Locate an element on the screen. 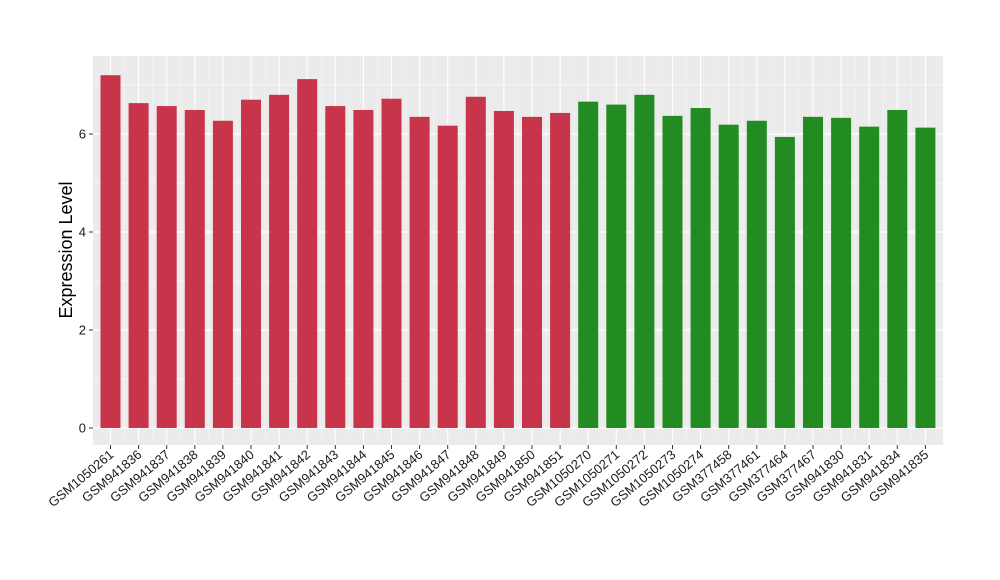  bar-GSM1050271 is located at coordinates (616, 266).